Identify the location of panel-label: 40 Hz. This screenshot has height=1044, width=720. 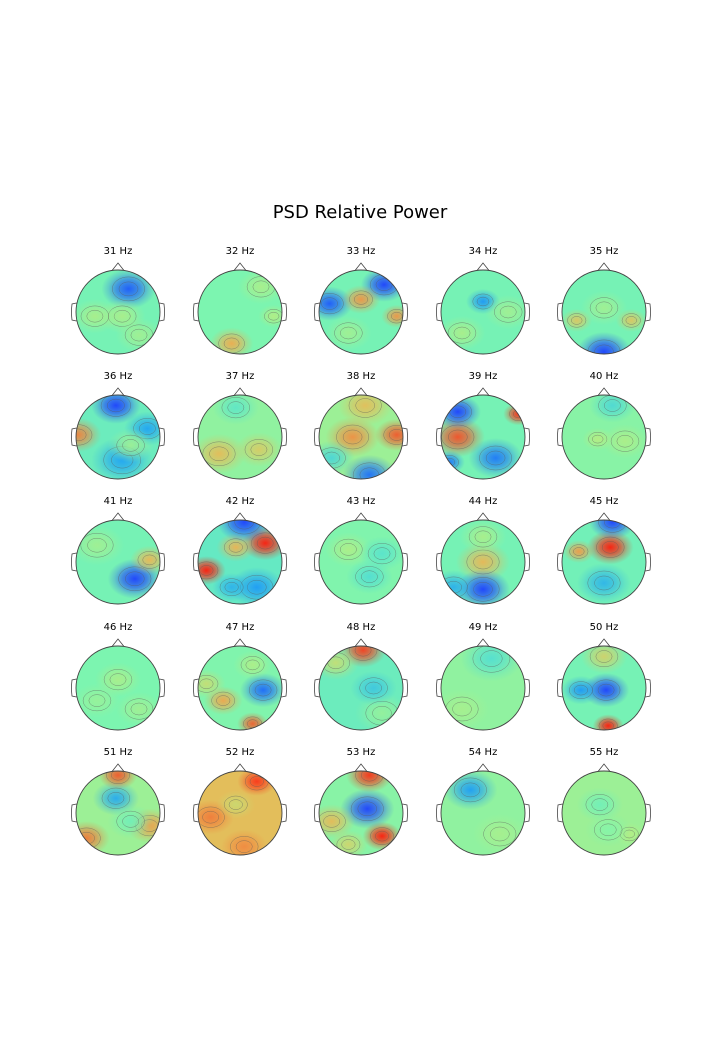
(604, 376).